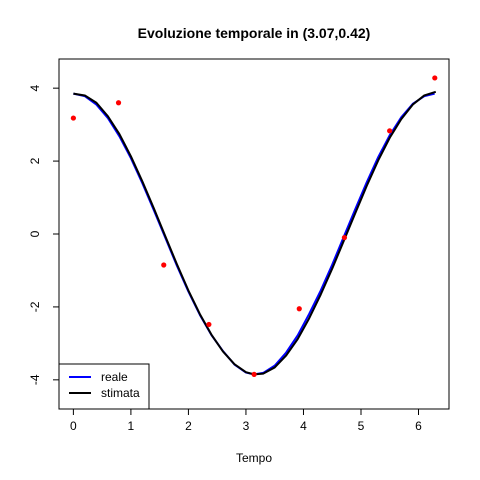 This screenshot has height=480, width=480. Describe the element at coordinates (114, 377) in the screenshot. I see `legend-label: reale` at that location.